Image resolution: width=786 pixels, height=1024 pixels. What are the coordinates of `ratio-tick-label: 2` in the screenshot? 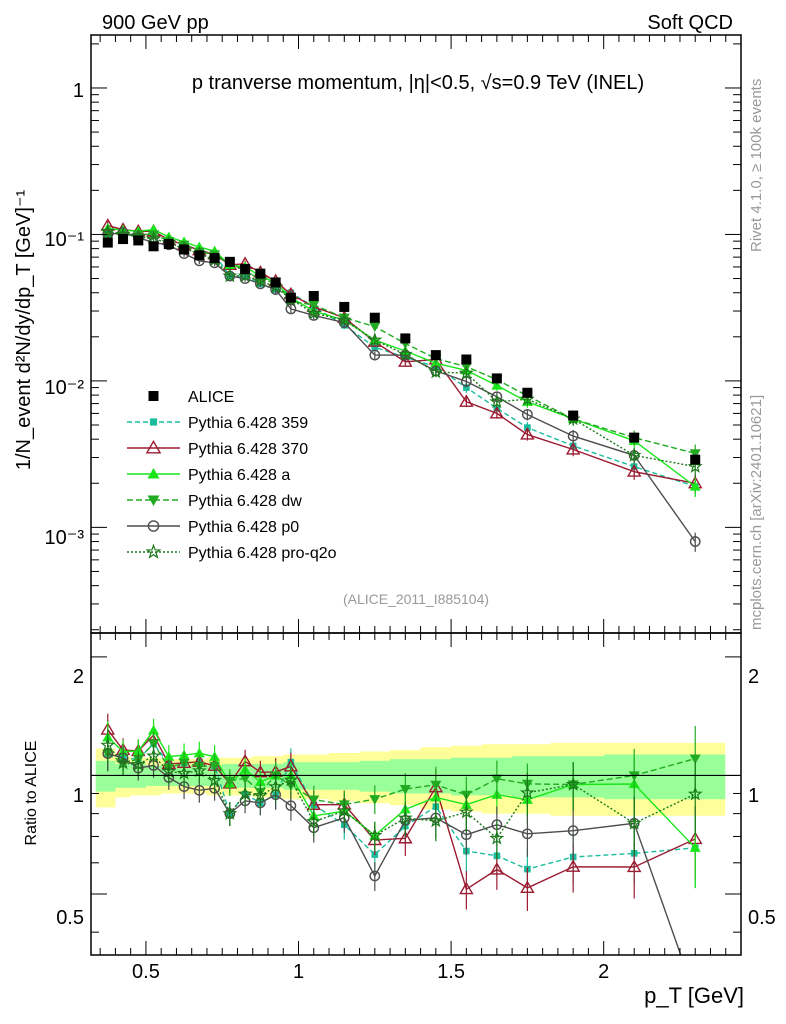 It's located at (78, 677).